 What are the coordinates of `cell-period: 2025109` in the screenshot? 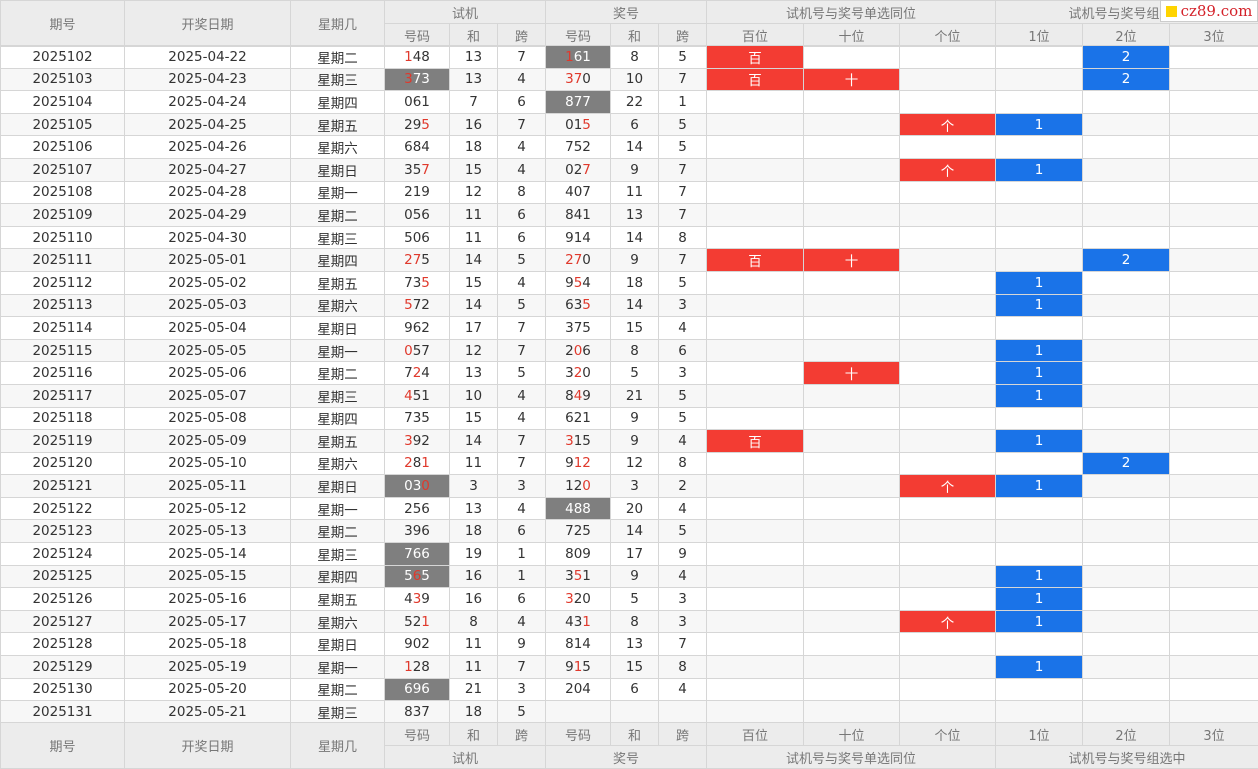 It's located at (63, 215).